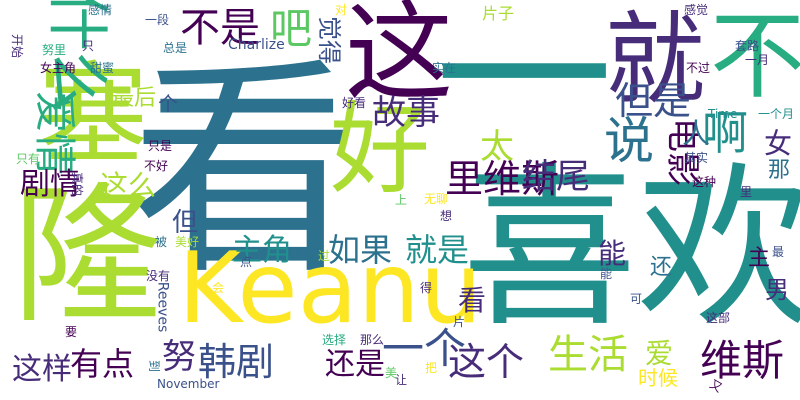 The width and height of the screenshot is (800, 400). Describe the element at coordinates (436, 199) in the screenshot. I see `cloud-word: 无聊` at that location.